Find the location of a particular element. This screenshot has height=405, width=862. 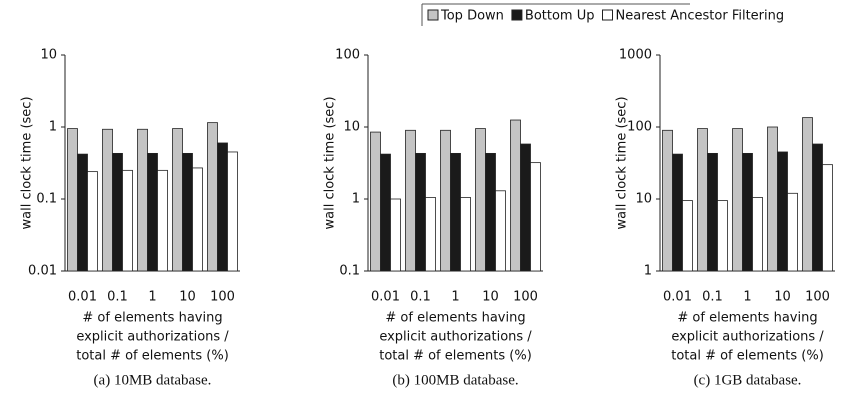

caption: (b) 100MB database. is located at coordinates (455, 380).